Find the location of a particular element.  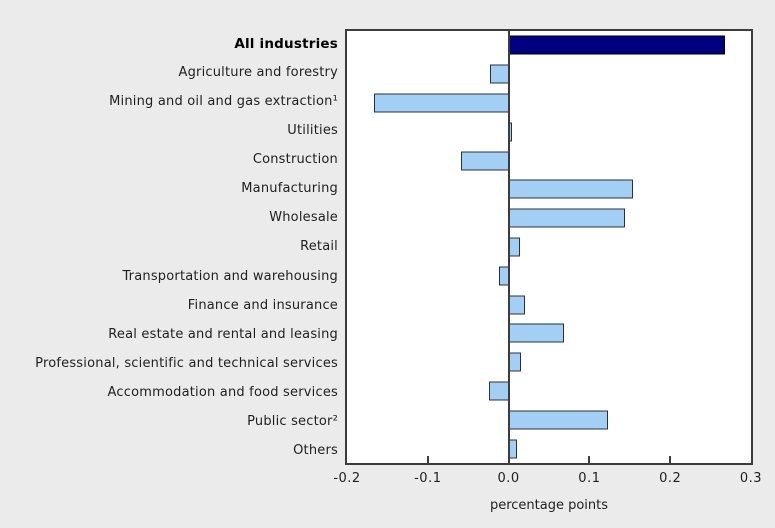

category-label: Others is located at coordinates (315, 450).